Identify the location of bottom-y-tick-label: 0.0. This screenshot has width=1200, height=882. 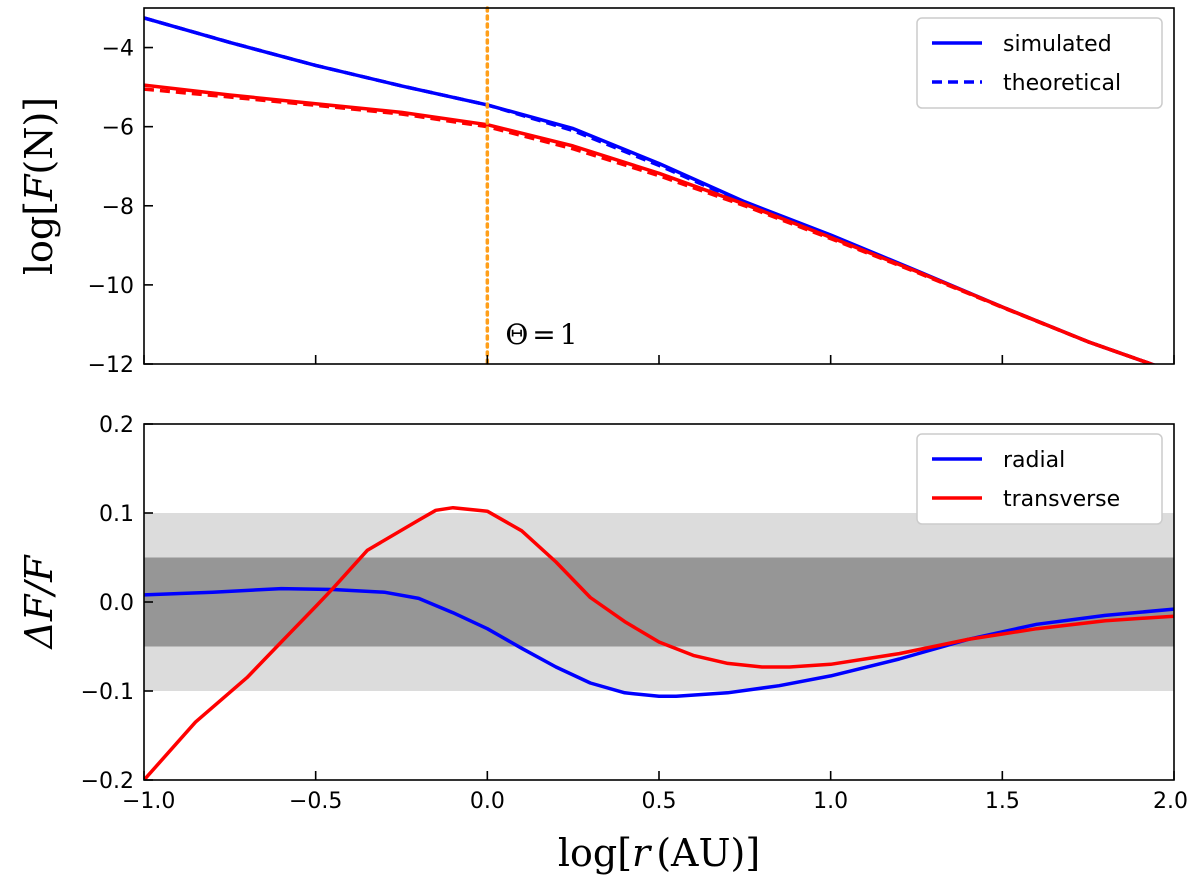
(116, 603).